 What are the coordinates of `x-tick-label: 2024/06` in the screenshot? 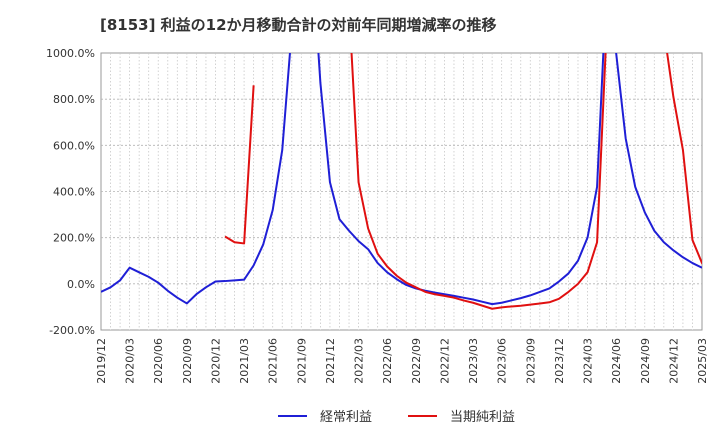 It's located at (616, 361).